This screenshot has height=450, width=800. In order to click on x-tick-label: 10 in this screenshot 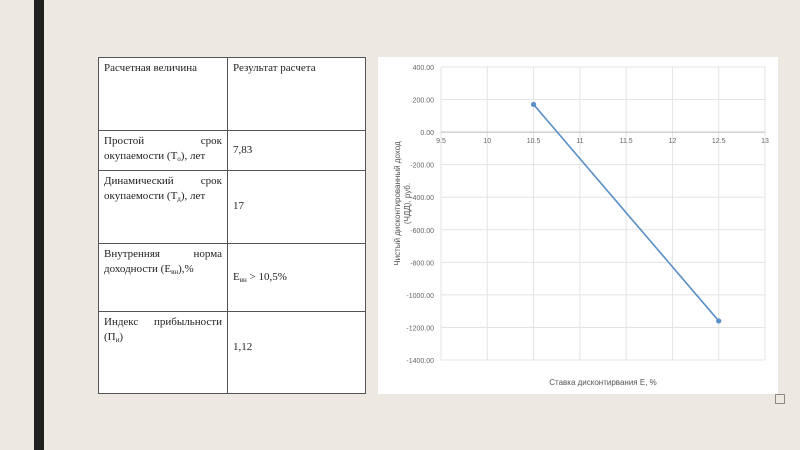, I will do `click(487, 141)`.